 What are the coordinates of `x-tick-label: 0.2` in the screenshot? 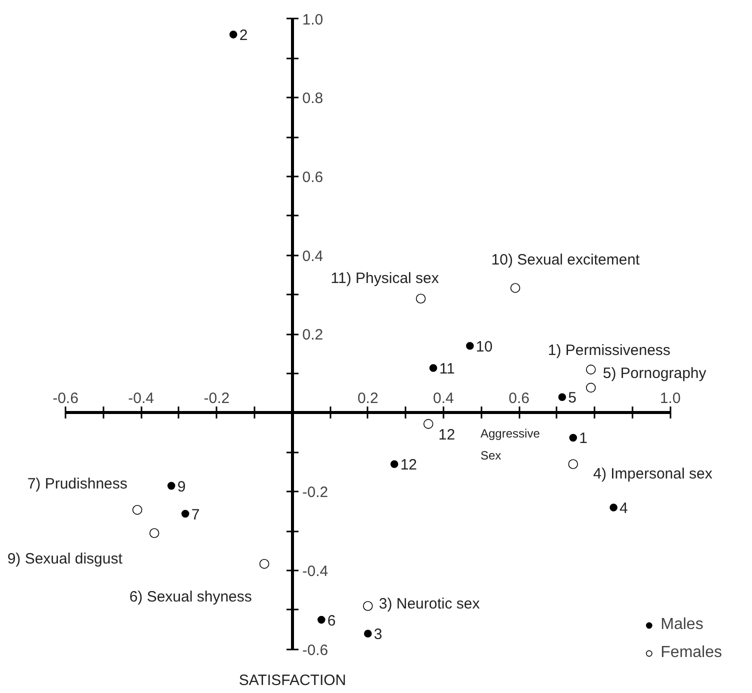 It's located at (367, 398).